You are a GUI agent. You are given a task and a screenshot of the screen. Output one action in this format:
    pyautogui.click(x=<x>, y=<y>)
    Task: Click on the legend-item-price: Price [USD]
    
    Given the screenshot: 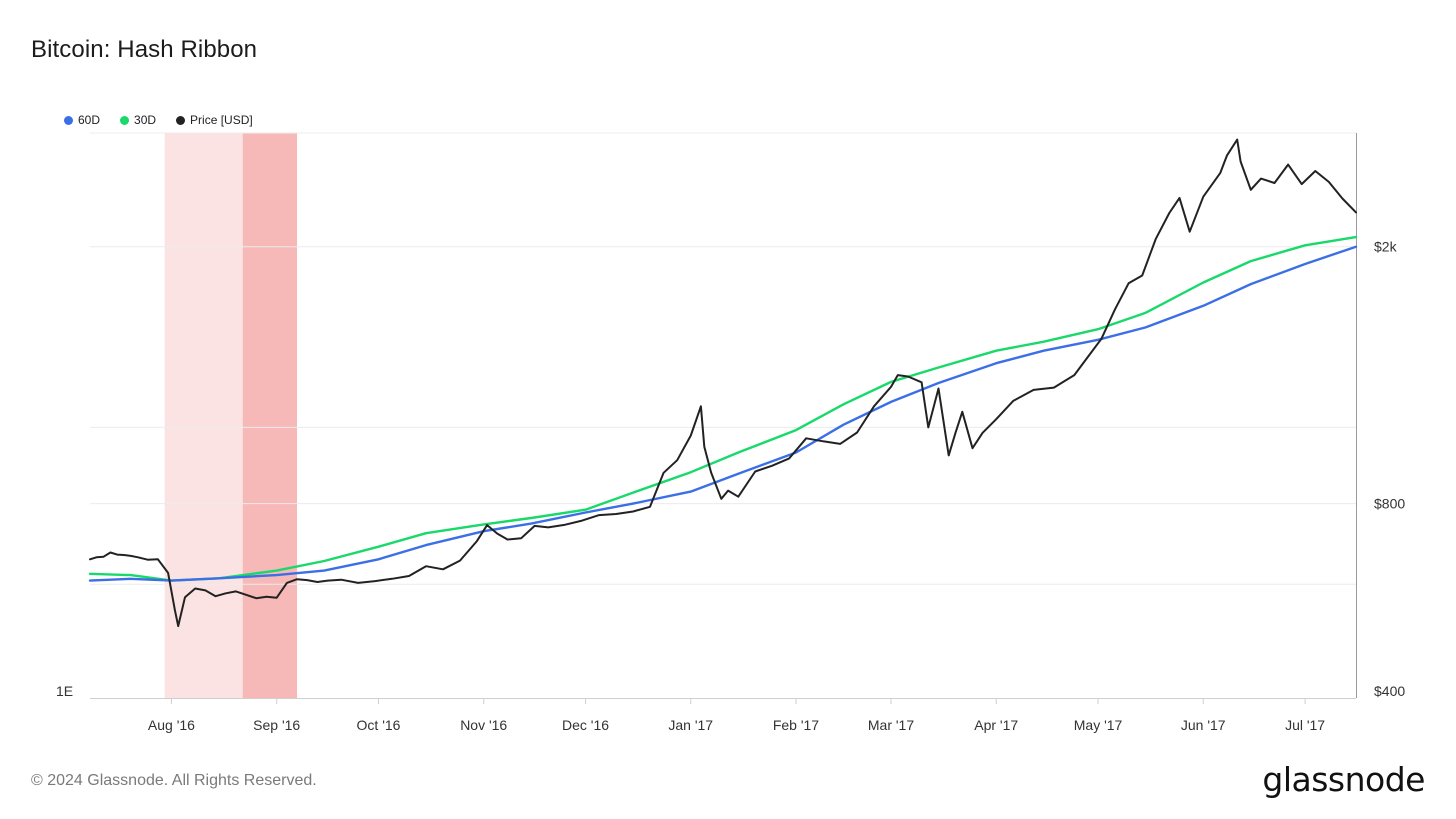 What is the action you would take?
    pyautogui.click(x=214, y=120)
    